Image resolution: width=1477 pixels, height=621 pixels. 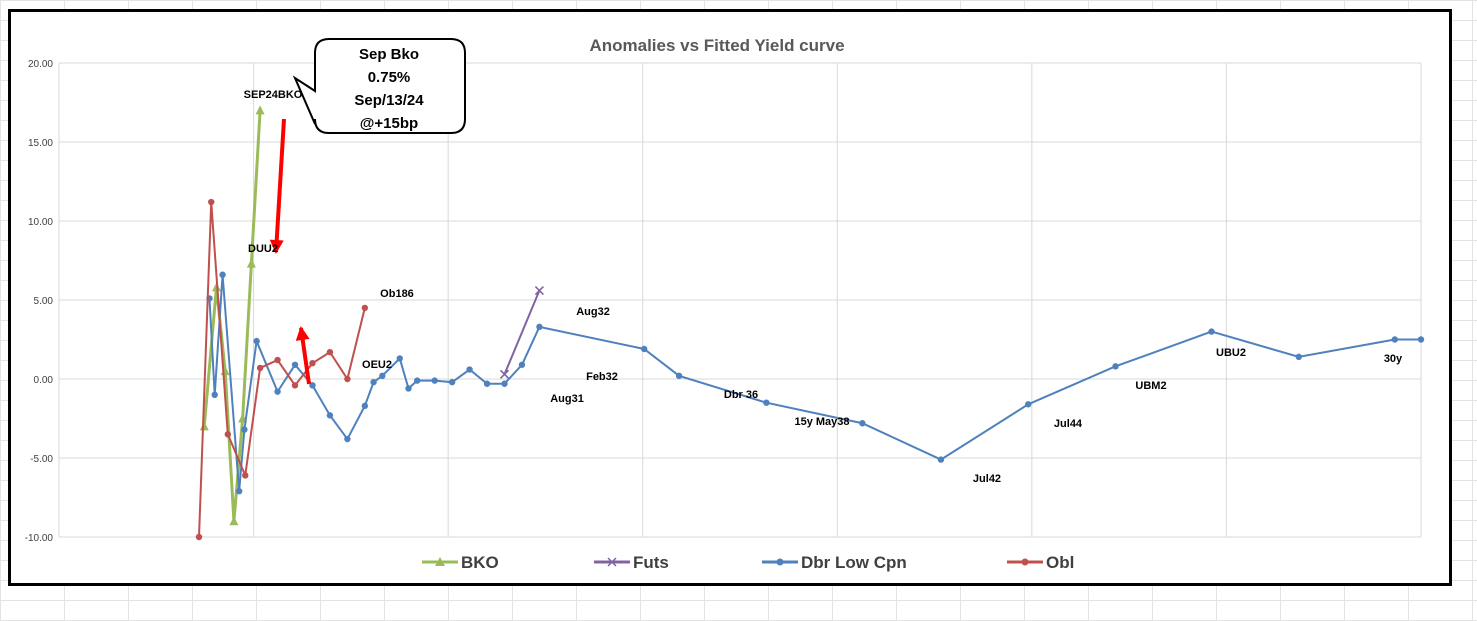 I want to click on point-label: Aug31, so click(x=567, y=399).